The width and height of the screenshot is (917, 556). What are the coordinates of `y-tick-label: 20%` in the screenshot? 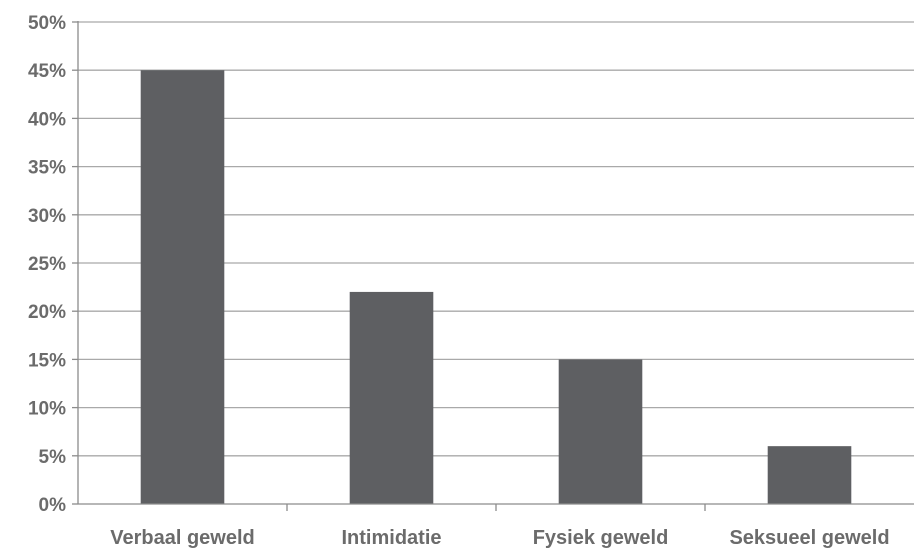 It's located at (47, 312).